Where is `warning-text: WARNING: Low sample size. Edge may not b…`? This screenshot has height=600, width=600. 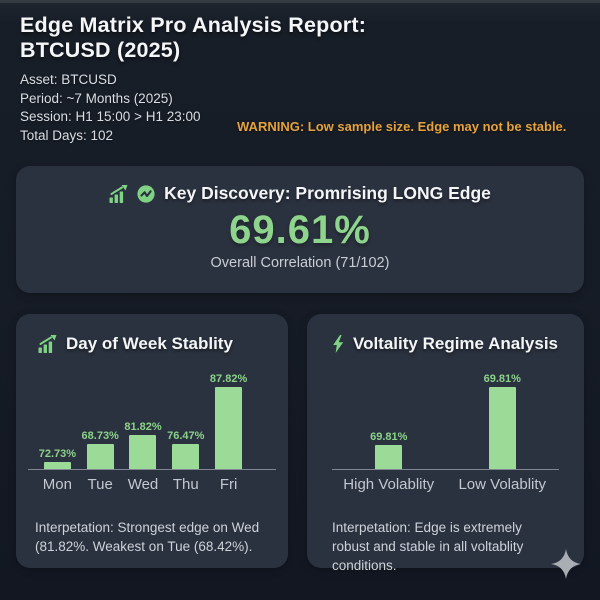 warning-text: WARNING: Low sample size. Edge may not b… is located at coordinates (402, 126).